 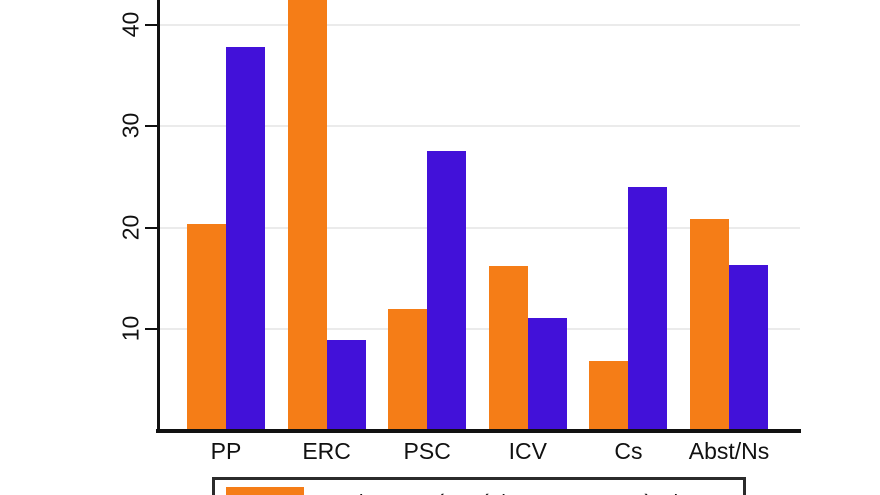 I want to click on y-tick-label-10: 10, so click(x=130, y=329).